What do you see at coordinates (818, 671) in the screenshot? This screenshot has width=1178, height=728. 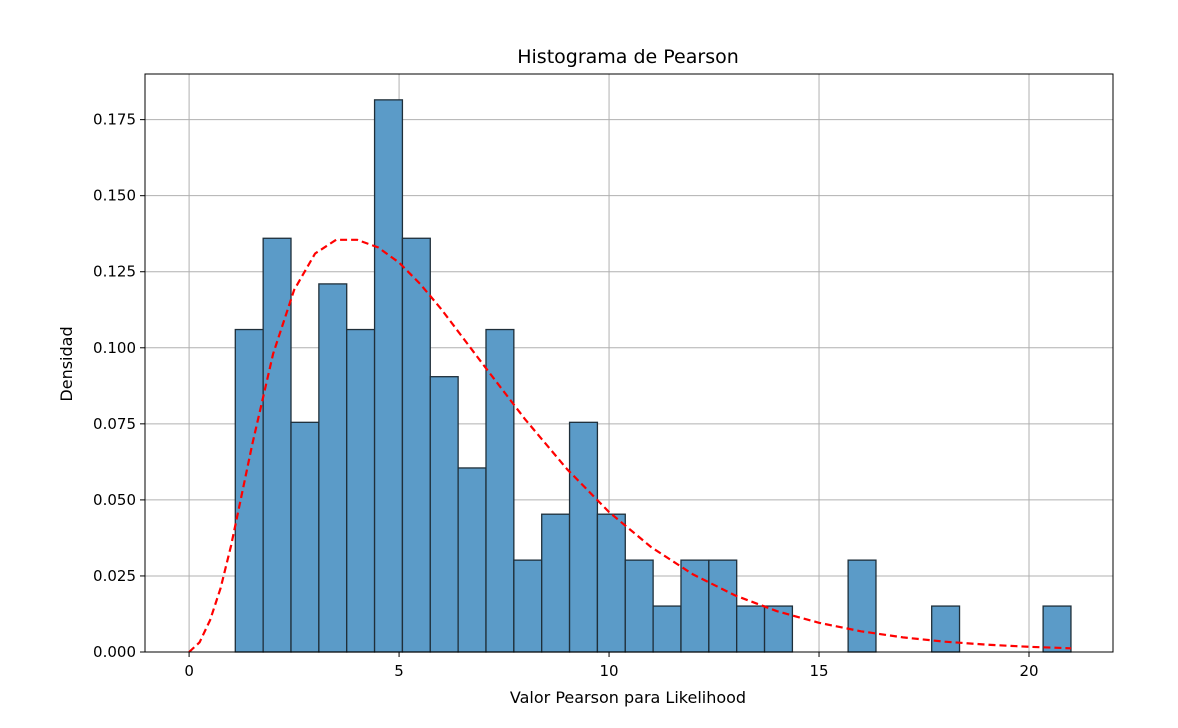 I see `x-tick-label: 15` at bounding box center [818, 671].